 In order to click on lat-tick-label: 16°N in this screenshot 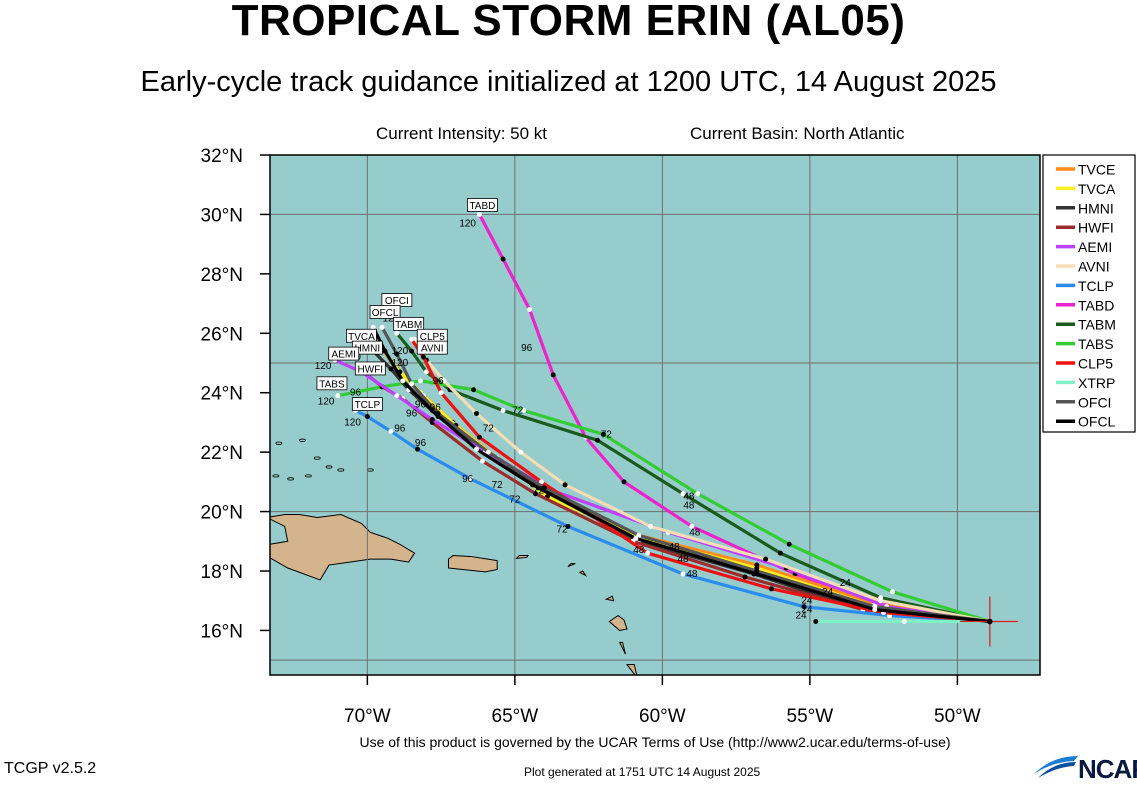, I will do `click(222, 631)`.